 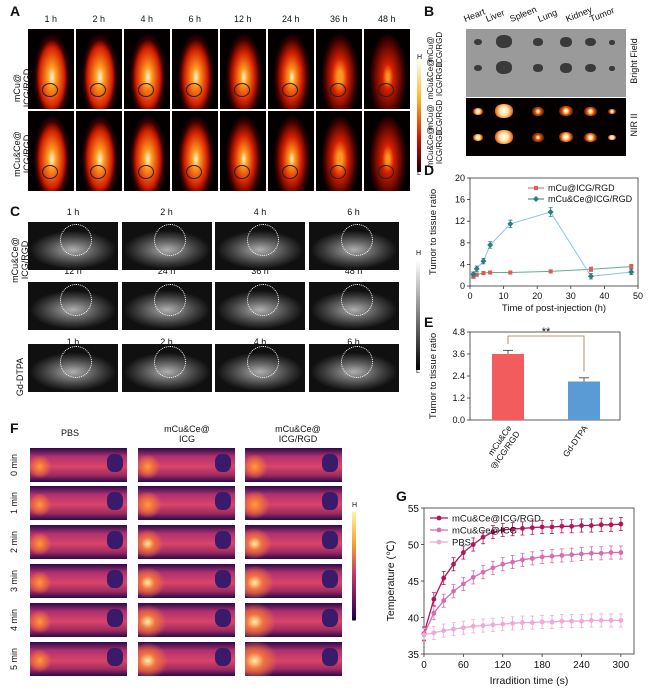 I want to click on colorbar-c-high: H, so click(x=419, y=253).